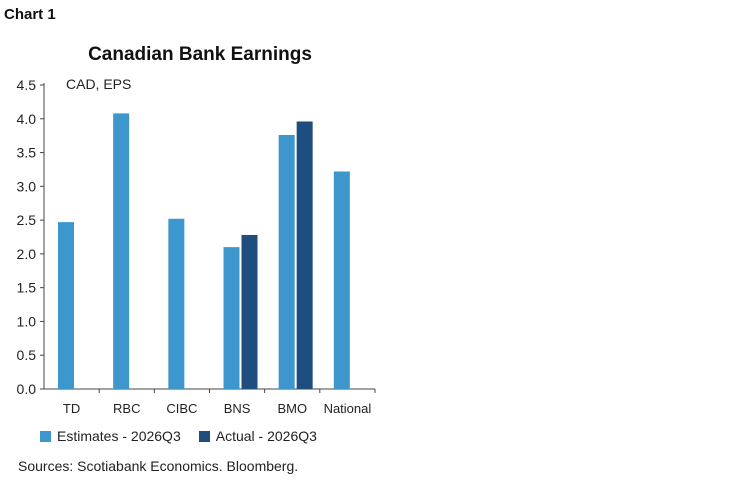 Image resolution: width=748 pixels, height=483 pixels. I want to click on x-tick-label: National, so click(348, 408).